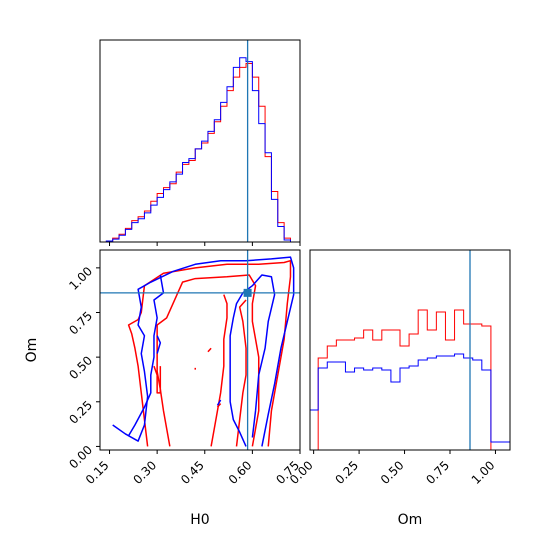 The image size is (550, 550). I want to click on hist-om-blue-step, so click(410, 401).